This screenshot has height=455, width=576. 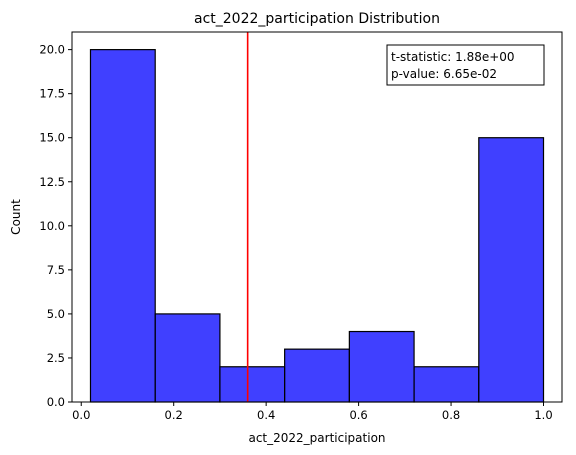 I want to click on y-axis-ticks: 0.0 2.5 5.0 7.5 10.0 12.5 15.0 17.5 20.0, so click(x=55, y=226).